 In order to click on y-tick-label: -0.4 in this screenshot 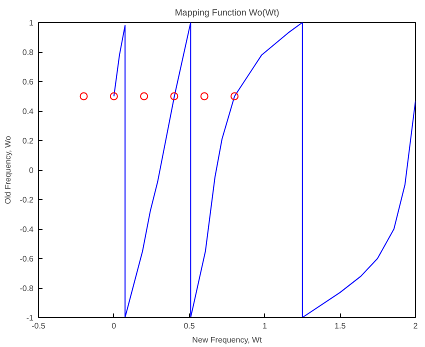, I will do `click(27, 229)`.